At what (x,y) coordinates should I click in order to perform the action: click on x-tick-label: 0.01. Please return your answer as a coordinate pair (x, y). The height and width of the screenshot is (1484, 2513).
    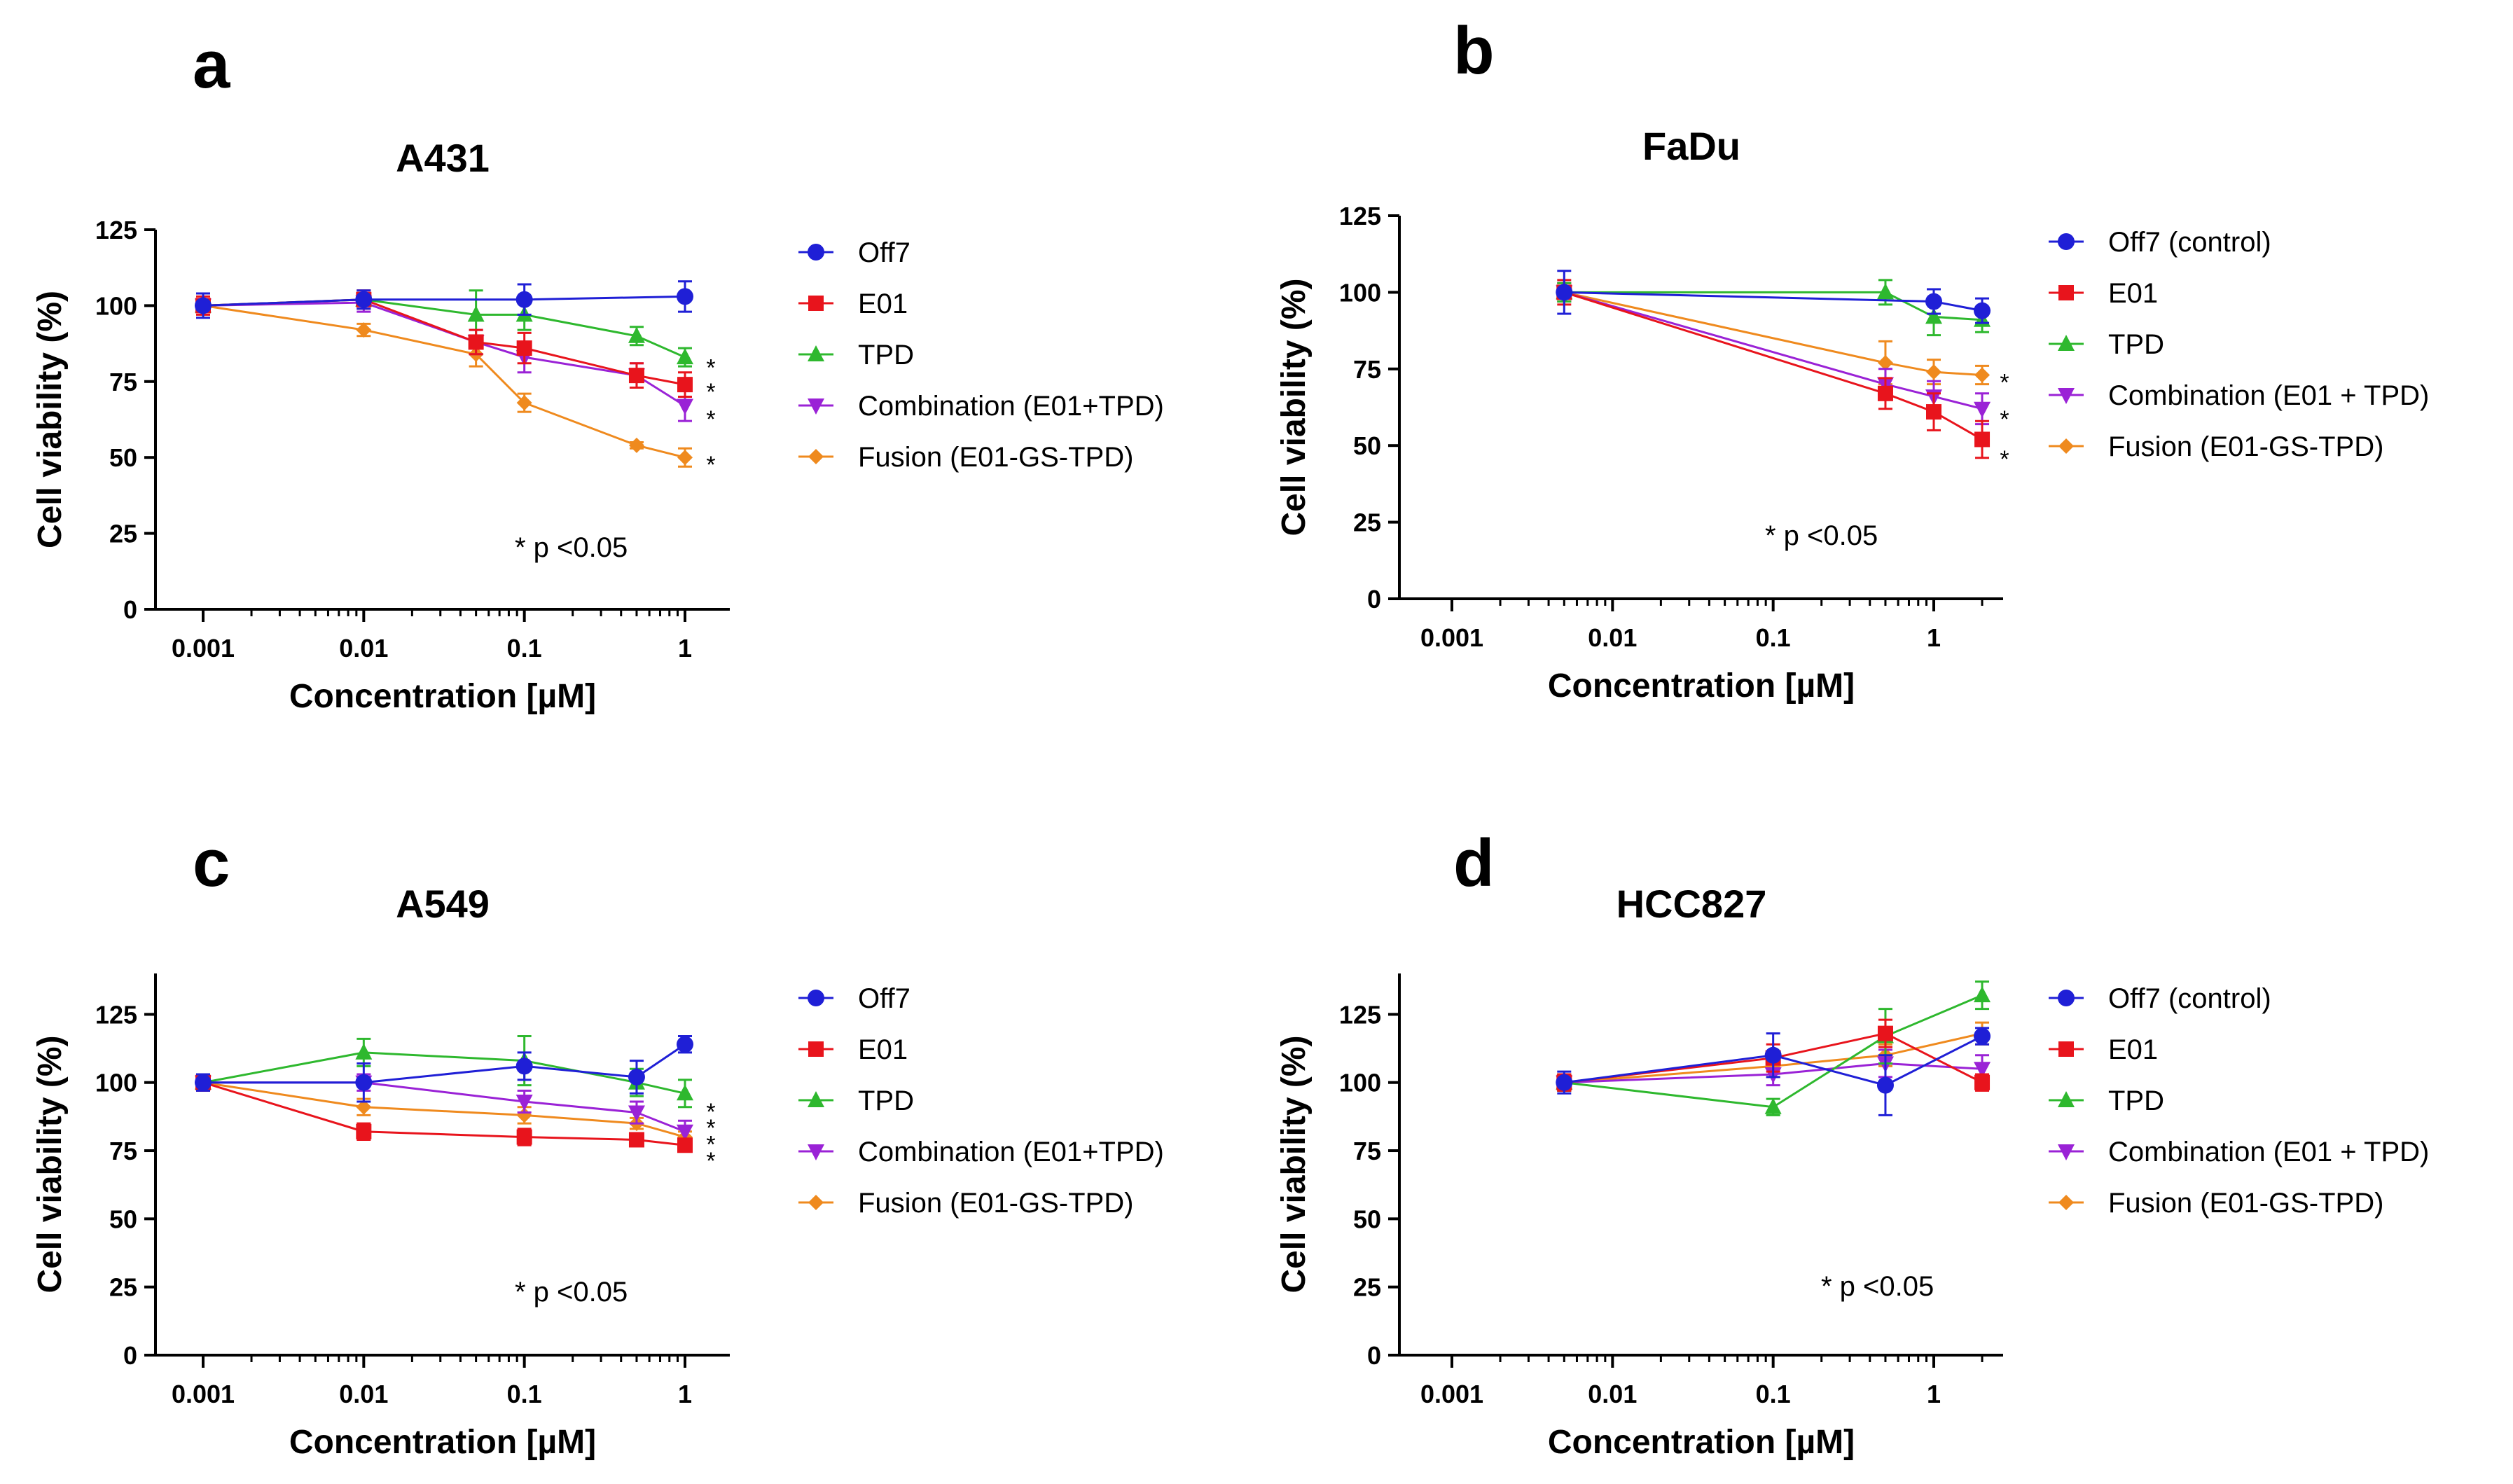
    Looking at the image, I should click on (363, 1394).